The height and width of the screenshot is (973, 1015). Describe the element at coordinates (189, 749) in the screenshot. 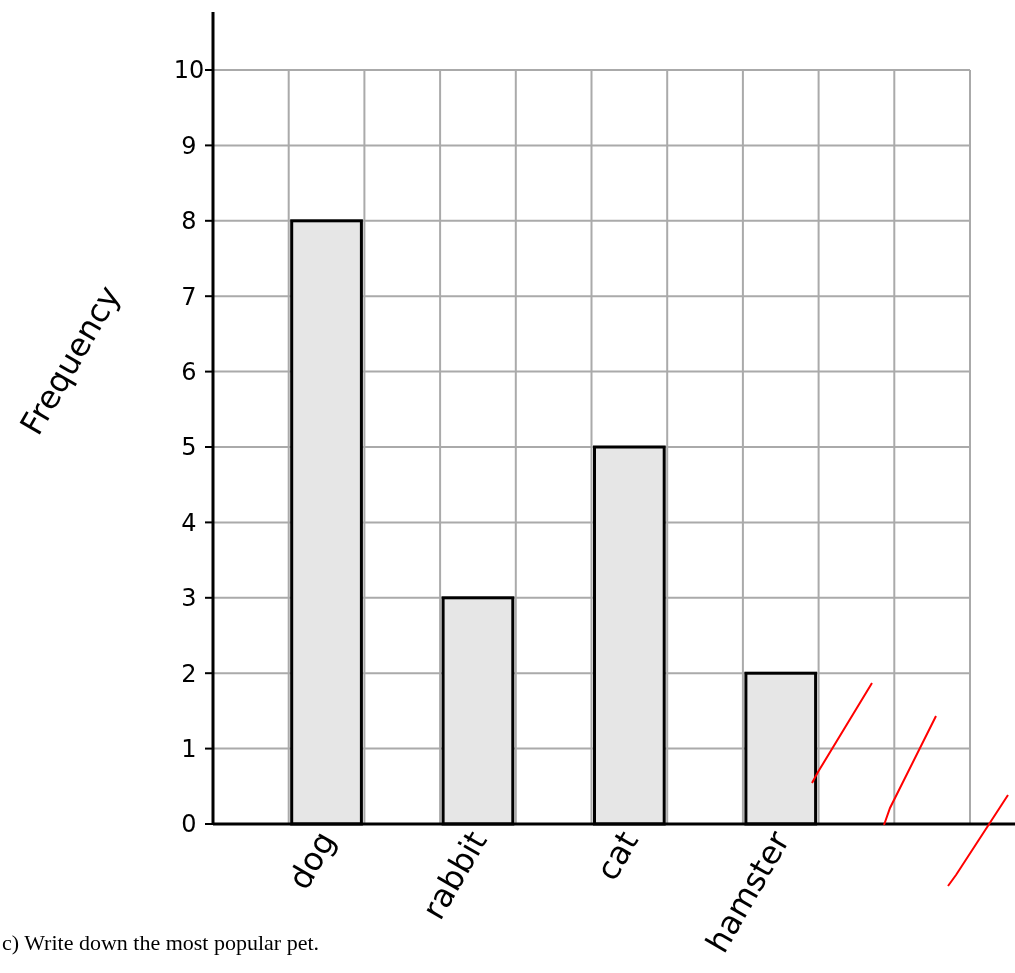

I see `y-tick-label: 1` at that location.